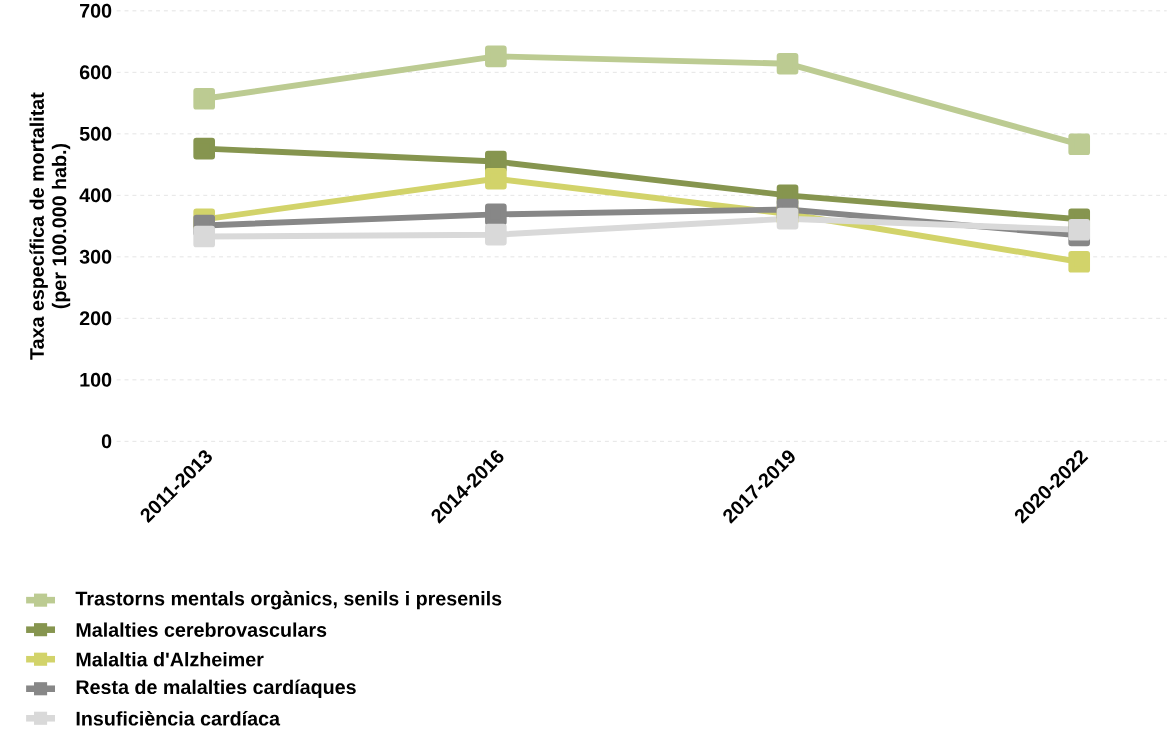 The image size is (1169, 739). What do you see at coordinates (95, 318) in the screenshot?
I see `y-tick-label: 200` at bounding box center [95, 318].